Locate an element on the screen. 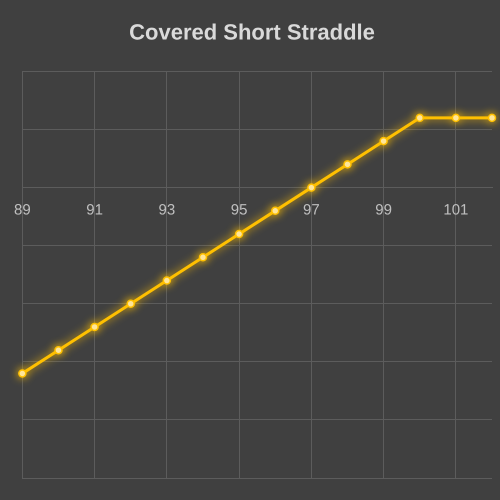 The height and width of the screenshot is (500, 500). x-tick-label: 101 is located at coordinates (455, 210).